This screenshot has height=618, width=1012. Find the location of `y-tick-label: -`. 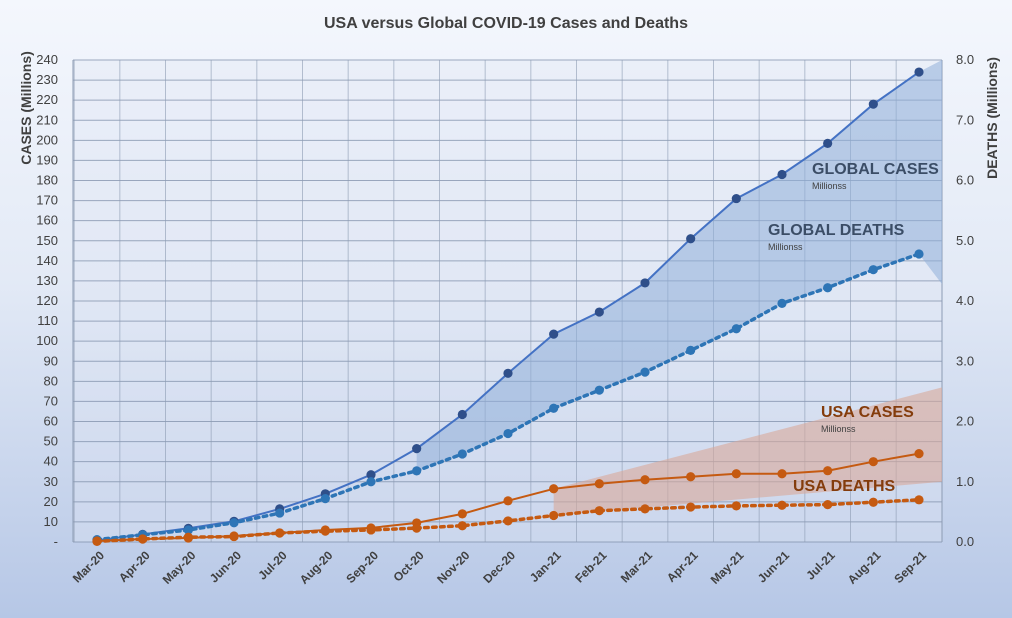

y-tick-label: - is located at coordinates (56, 541).